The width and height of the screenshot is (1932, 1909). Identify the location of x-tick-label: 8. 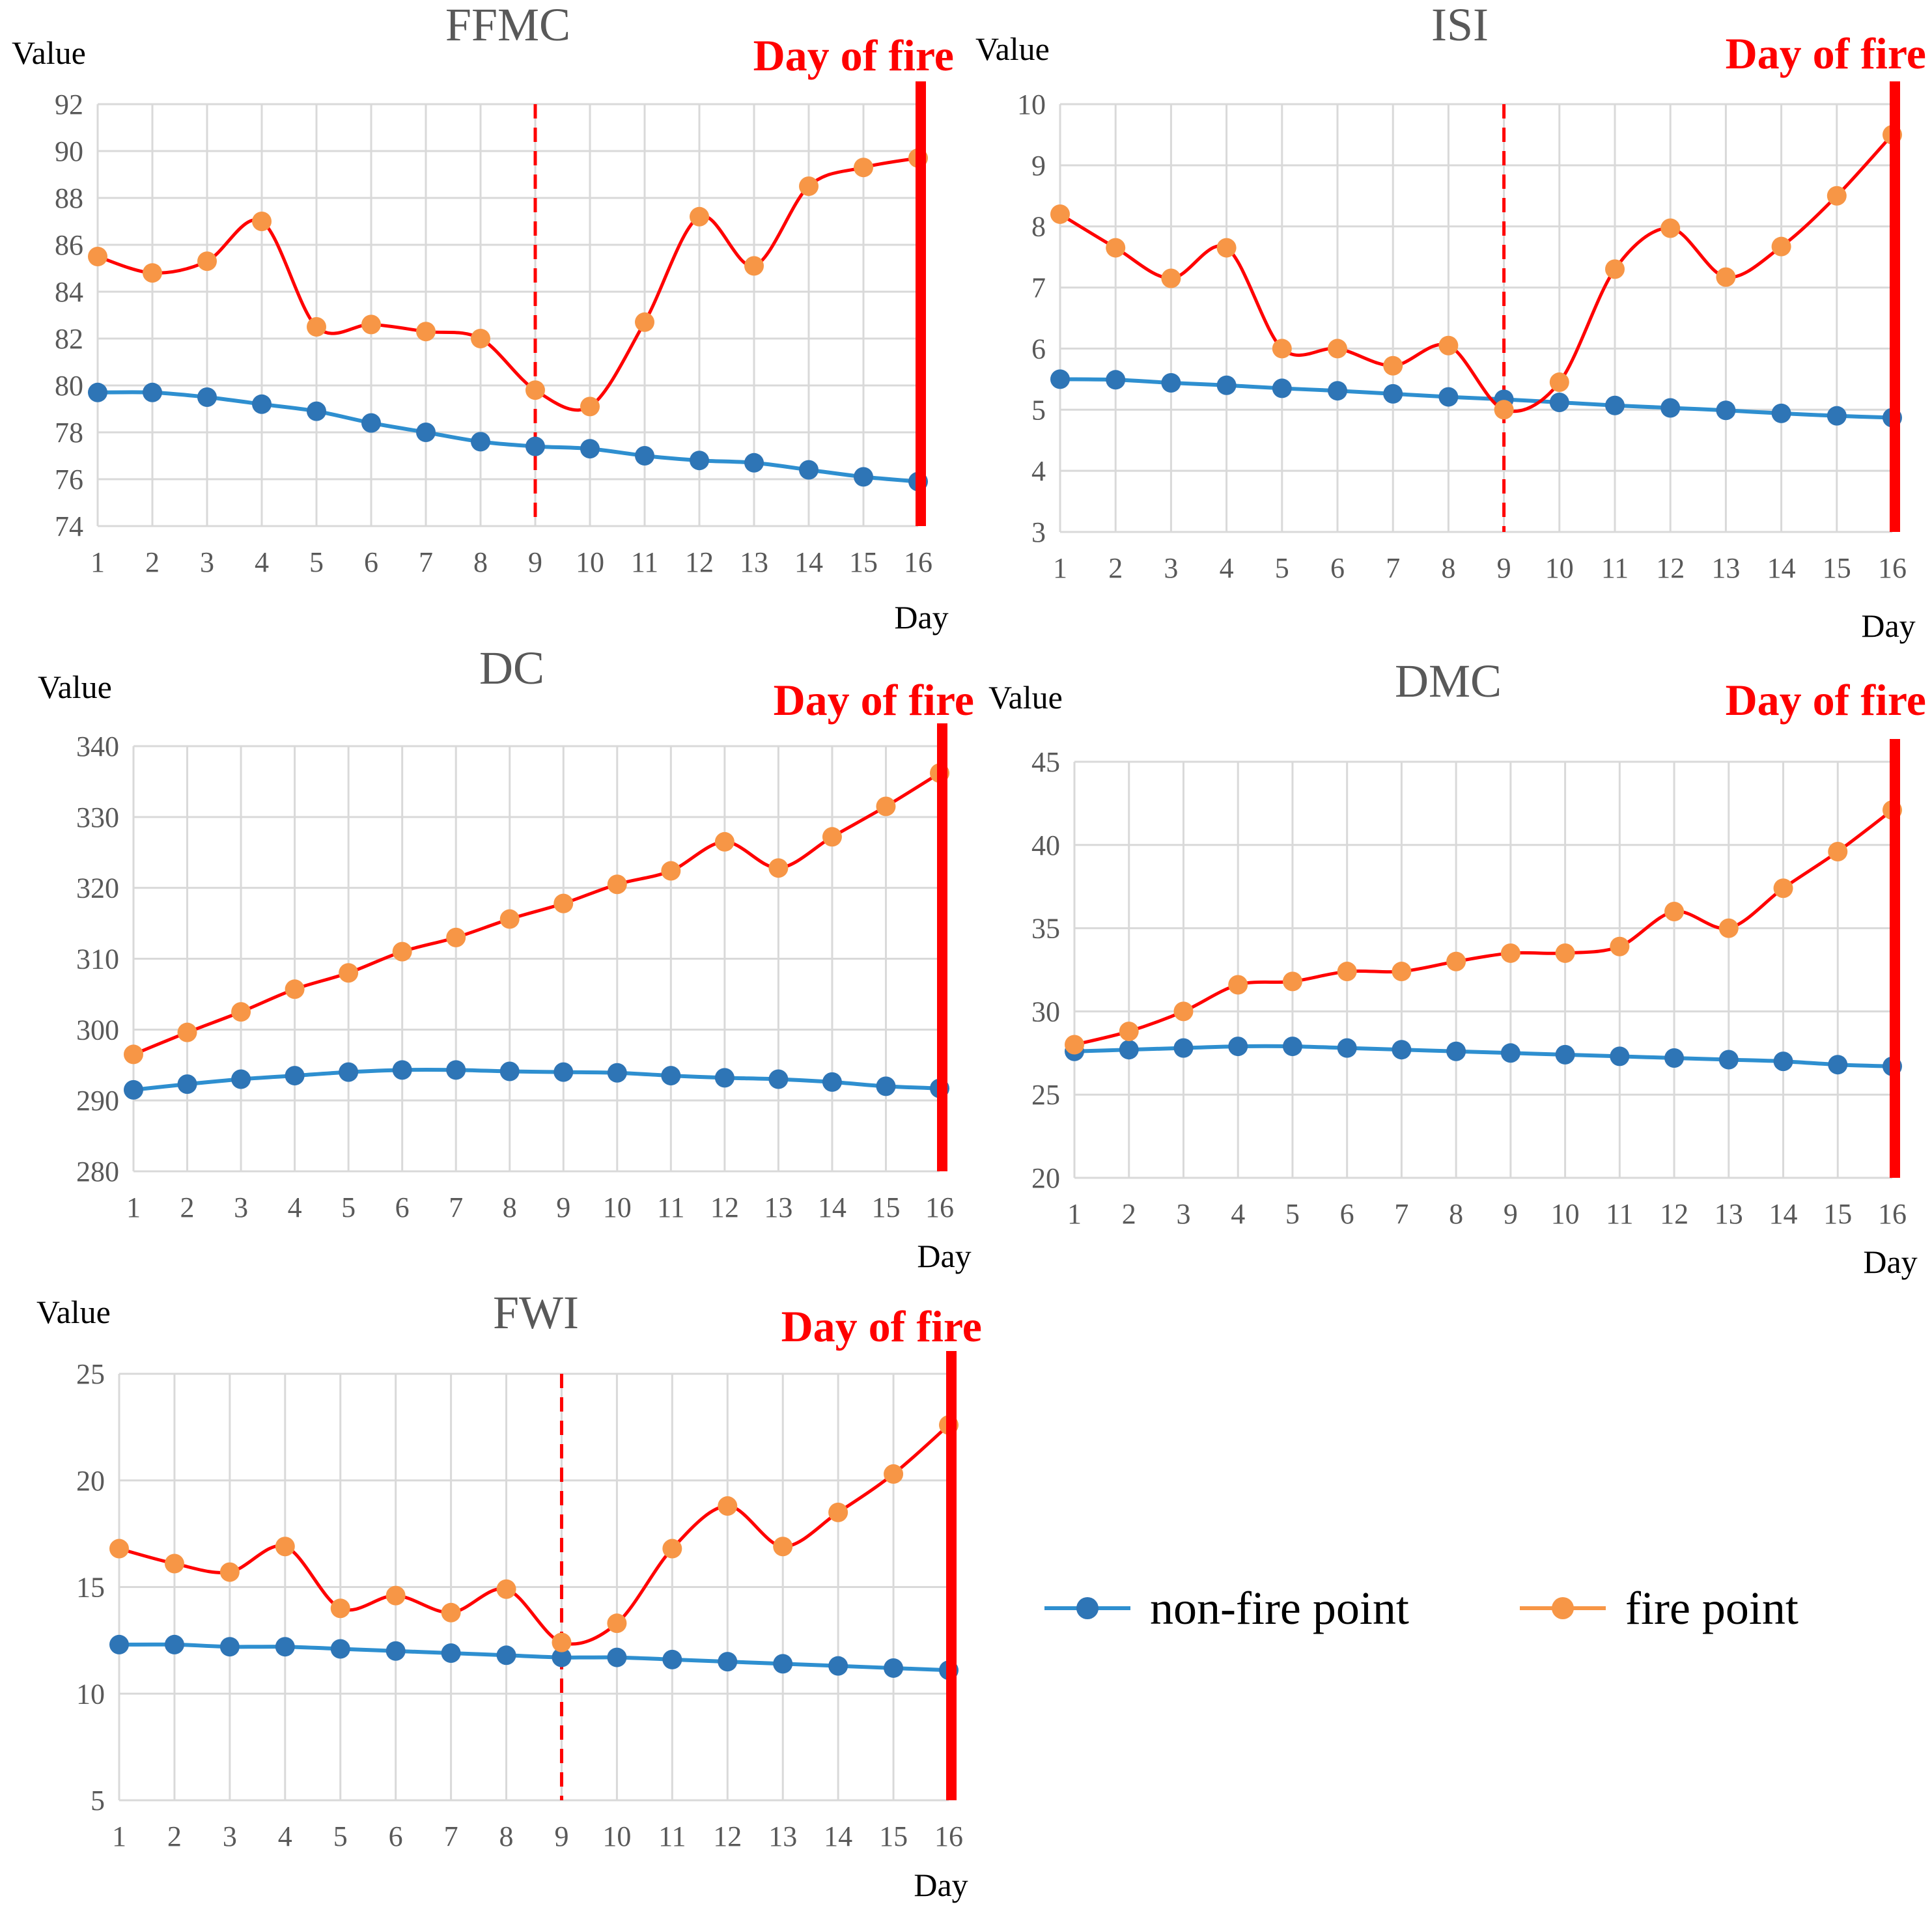
(1448, 568).